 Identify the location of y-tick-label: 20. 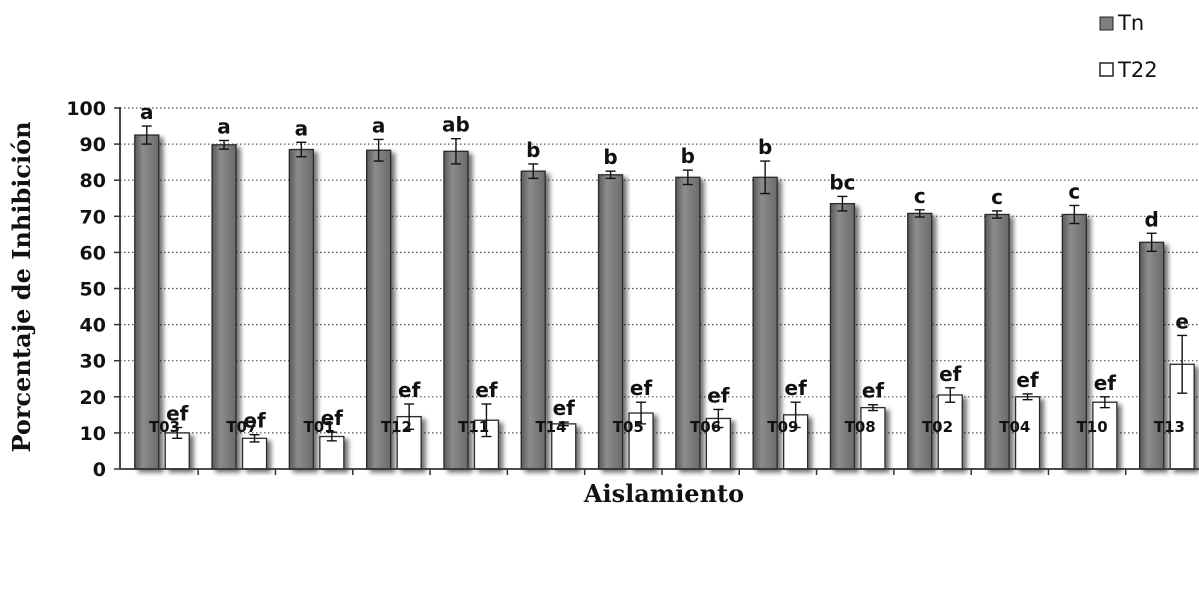
(93, 398).